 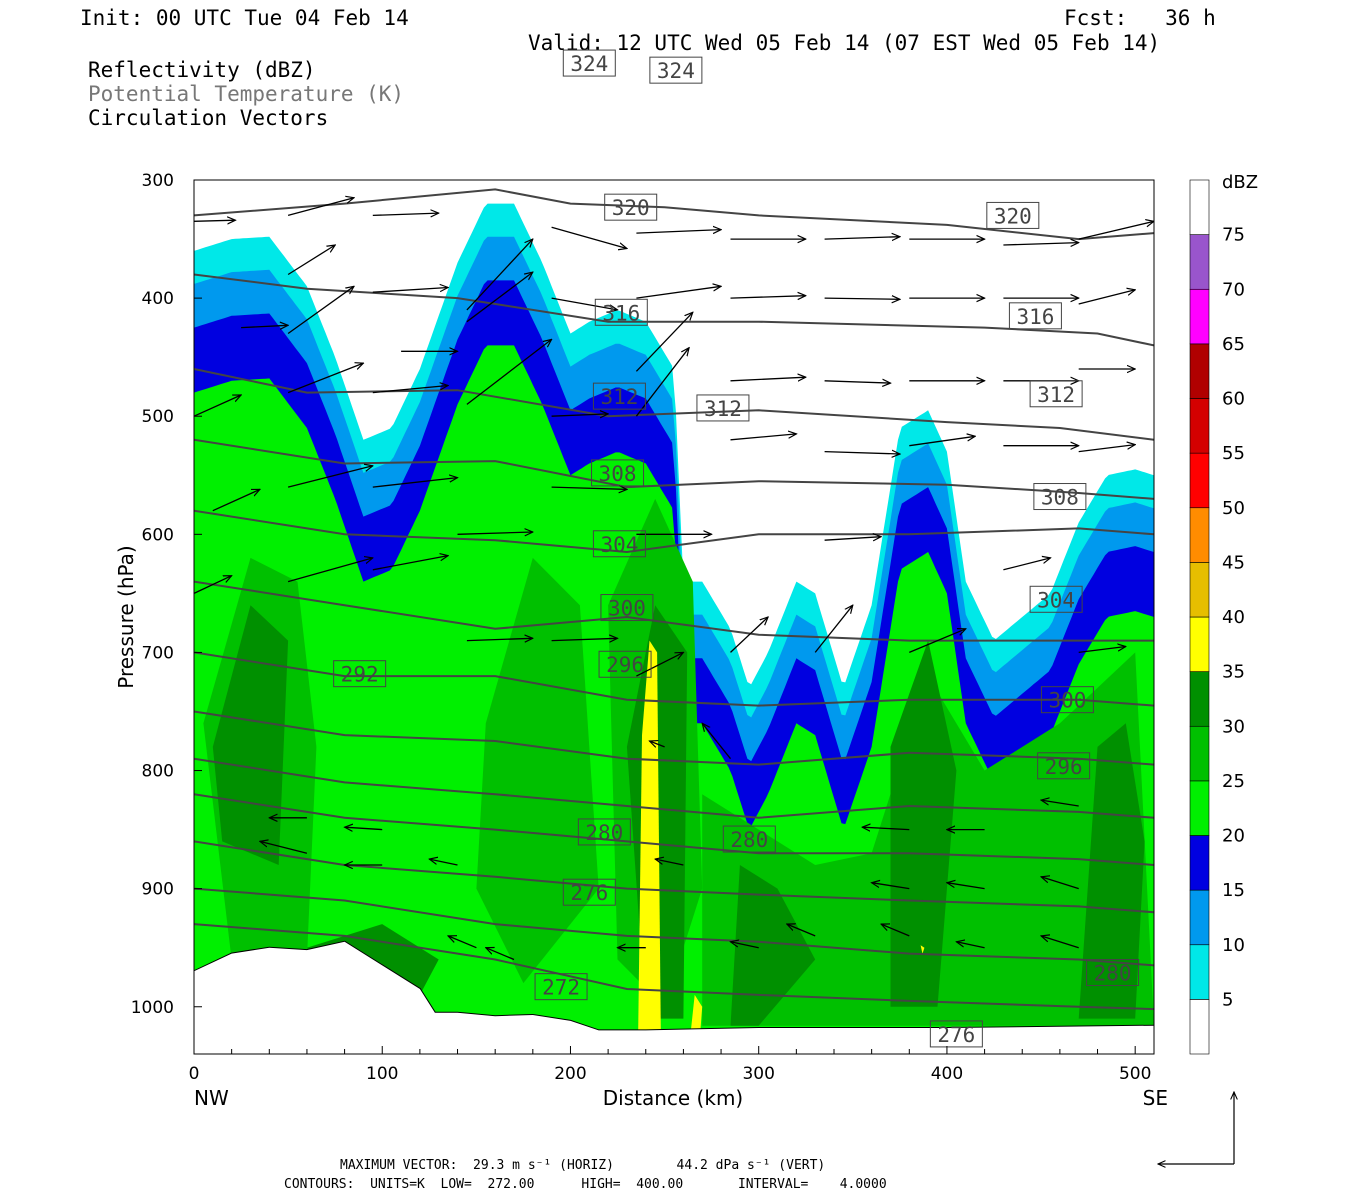 What do you see at coordinates (1035, 316) in the screenshot?
I see `theta-label-316: 316` at bounding box center [1035, 316].